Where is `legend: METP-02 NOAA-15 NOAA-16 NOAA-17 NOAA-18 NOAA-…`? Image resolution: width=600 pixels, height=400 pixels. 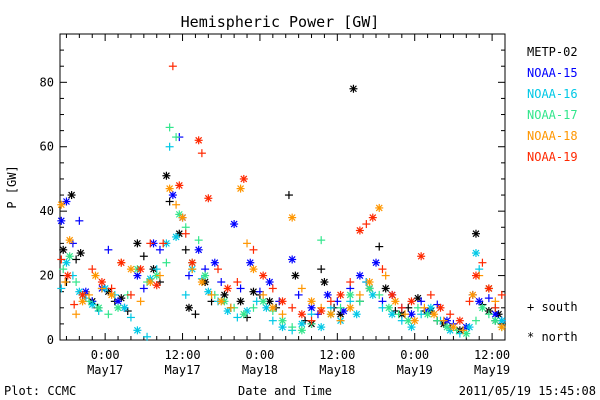 legend: METP-02 NOAA-15 NOAA-16 NOAA-17 NOAA-18 NOAA-… is located at coordinates (552, 194).